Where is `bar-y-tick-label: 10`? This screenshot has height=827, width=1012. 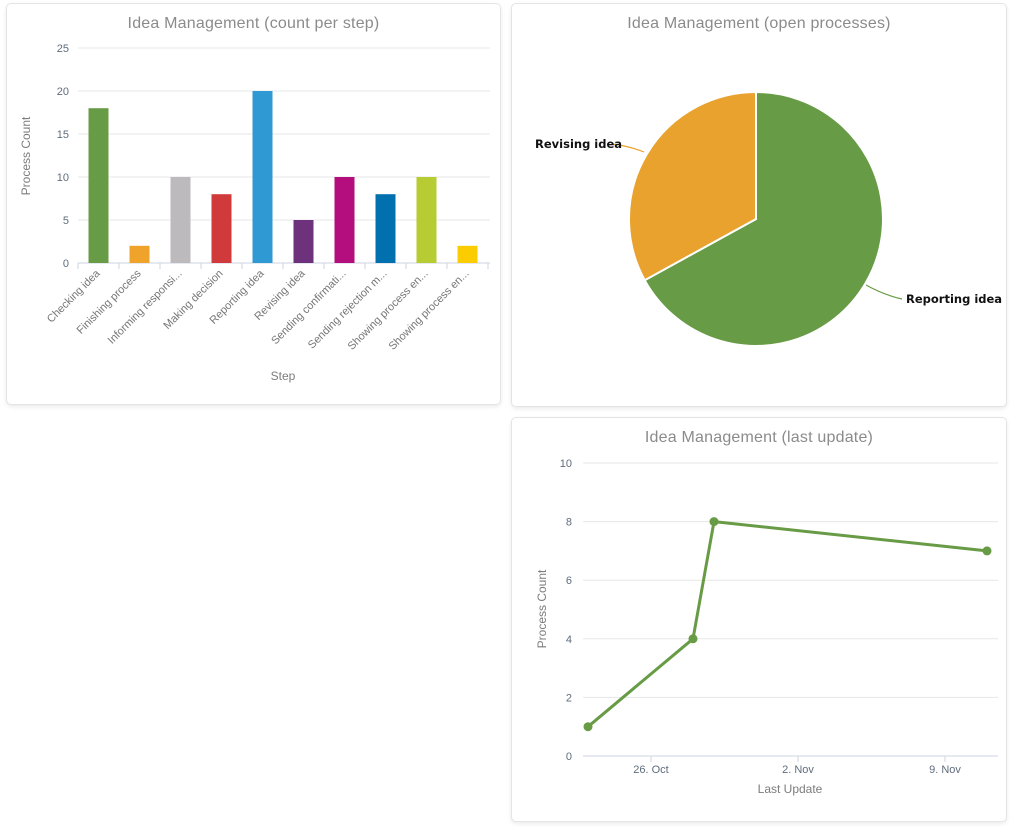
bar-y-tick-label: 10 is located at coordinates (63, 178).